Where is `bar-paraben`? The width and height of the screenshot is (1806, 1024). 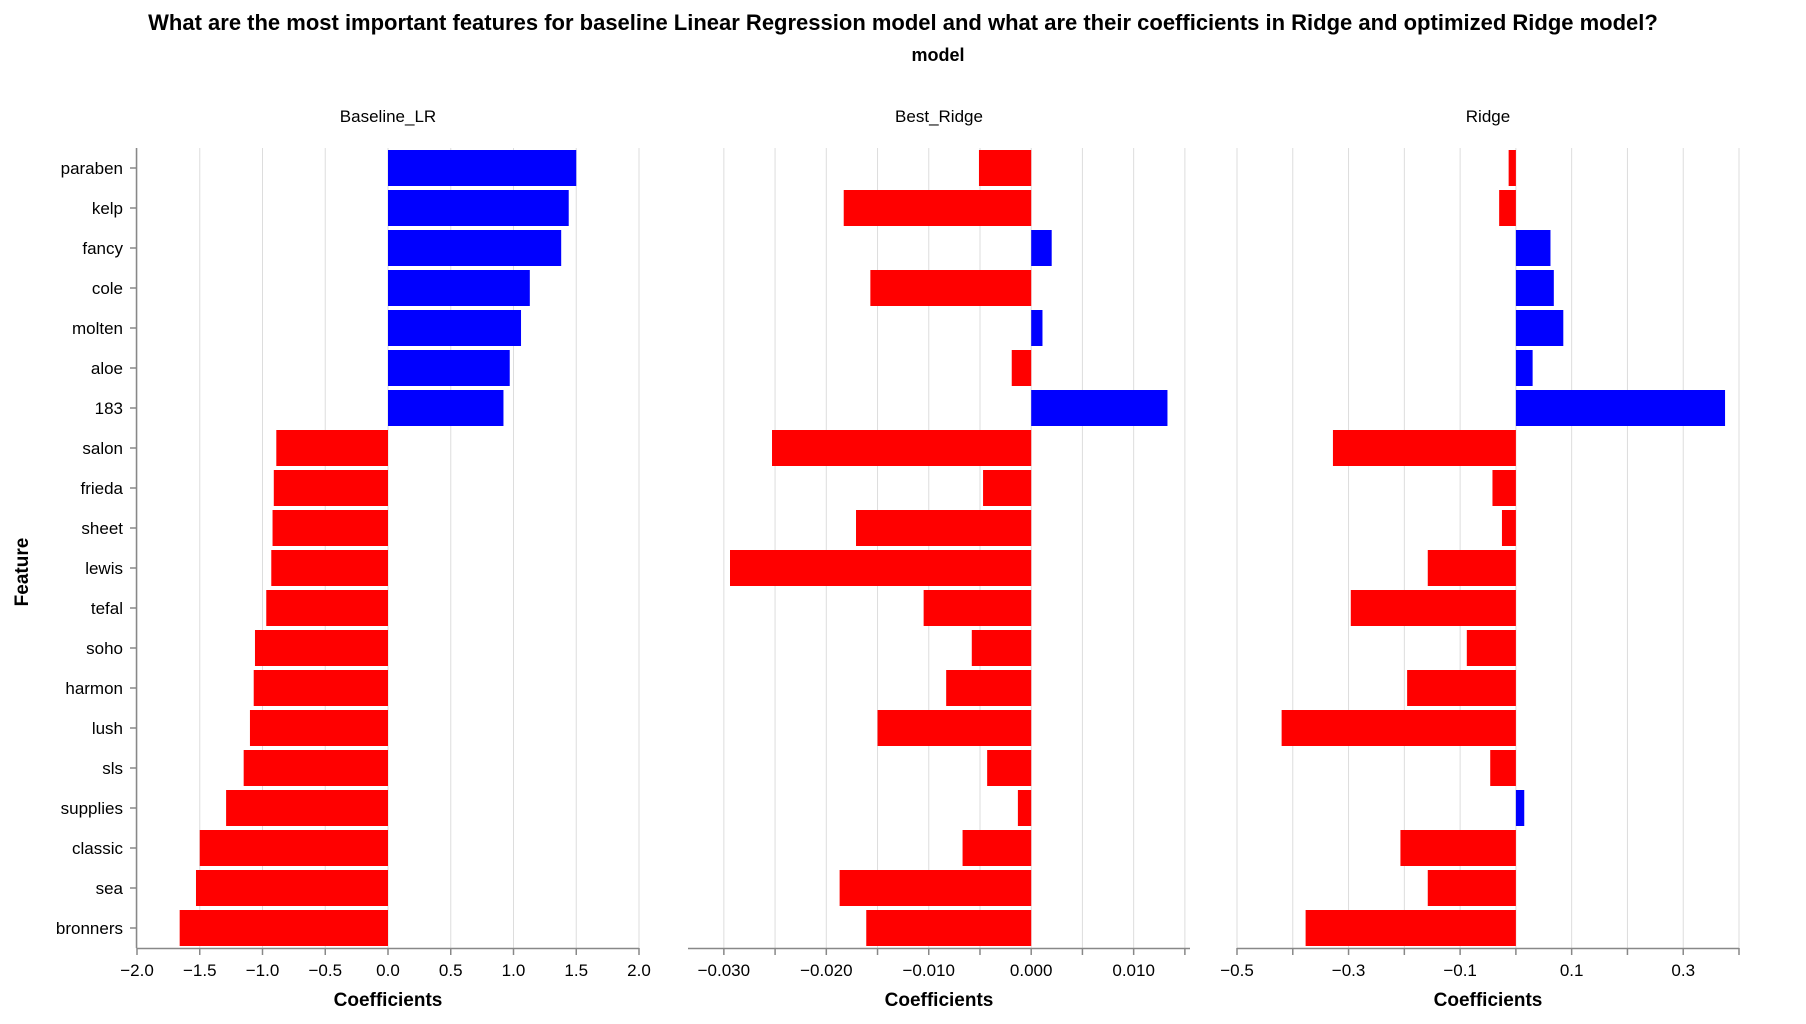
bar-paraben is located at coordinates (1512, 168).